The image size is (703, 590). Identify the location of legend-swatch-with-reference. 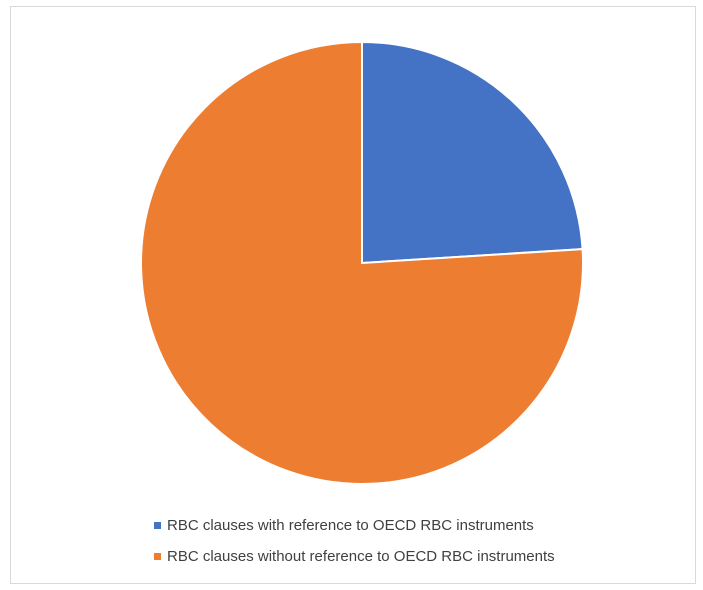
(157, 525).